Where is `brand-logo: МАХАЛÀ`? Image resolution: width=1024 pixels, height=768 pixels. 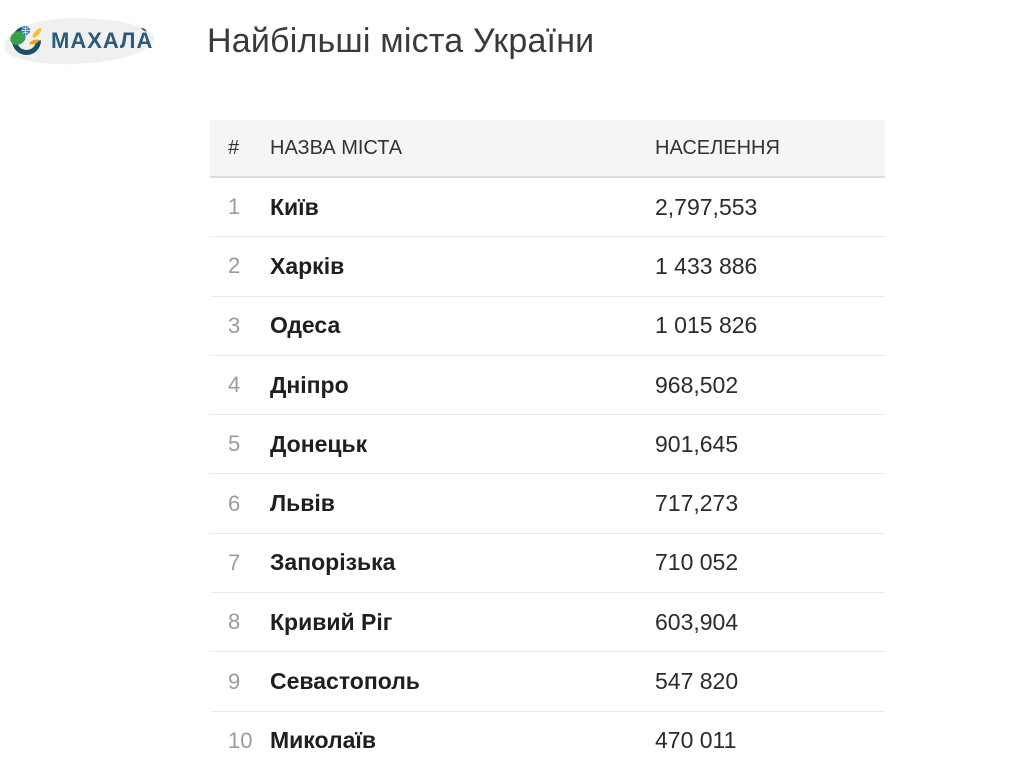 brand-logo: МАХАЛÀ is located at coordinates (85, 41).